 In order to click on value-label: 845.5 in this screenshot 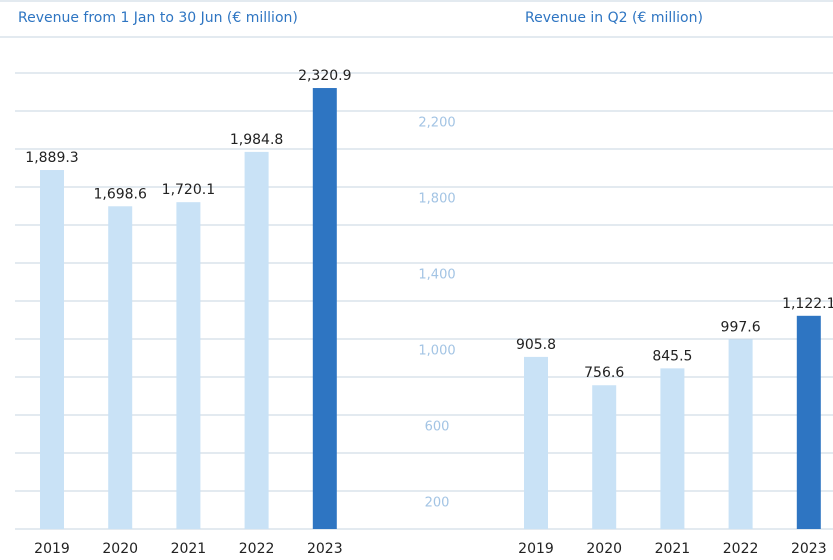, I will do `click(672, 356)`.